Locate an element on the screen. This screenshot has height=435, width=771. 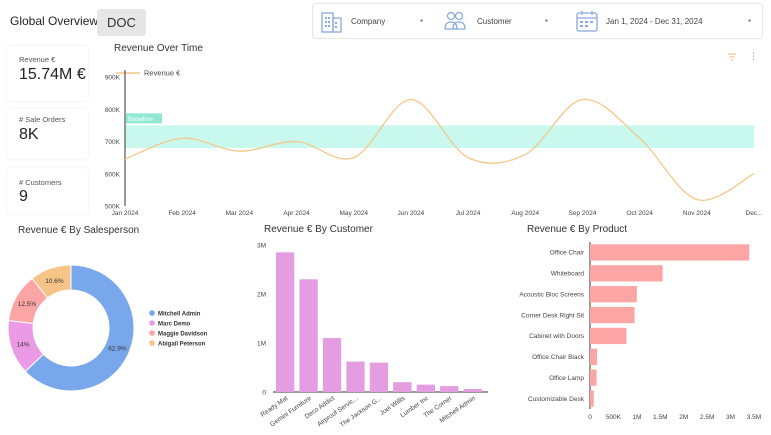
slice-label: 10.6% is located at coordinates (54, 281).